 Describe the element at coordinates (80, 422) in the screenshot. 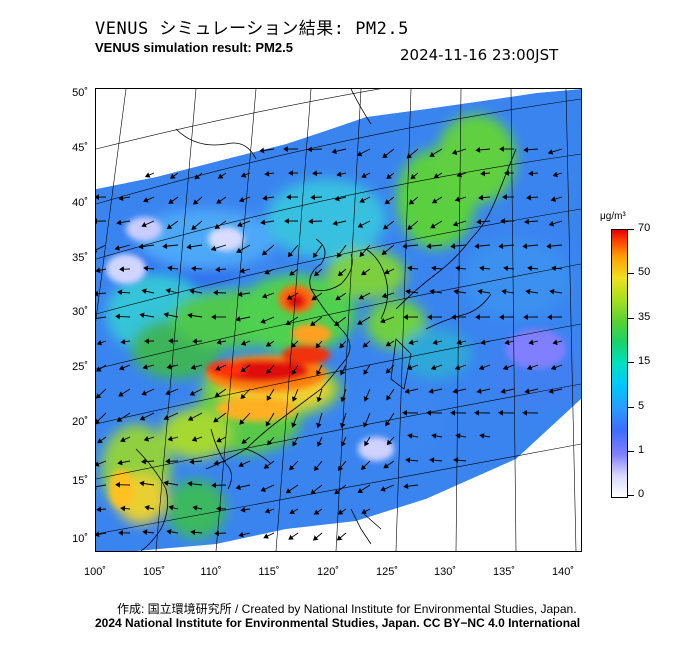

I see `lat-label: 20˚` at that location.